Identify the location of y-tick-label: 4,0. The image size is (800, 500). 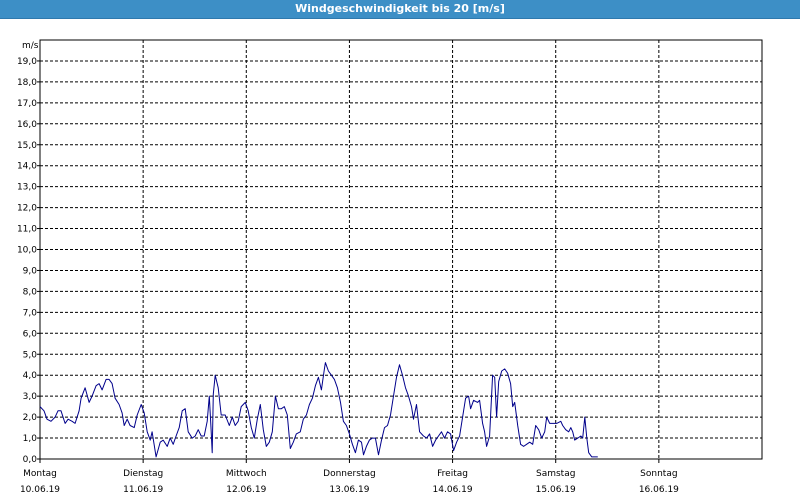
(30, 376).